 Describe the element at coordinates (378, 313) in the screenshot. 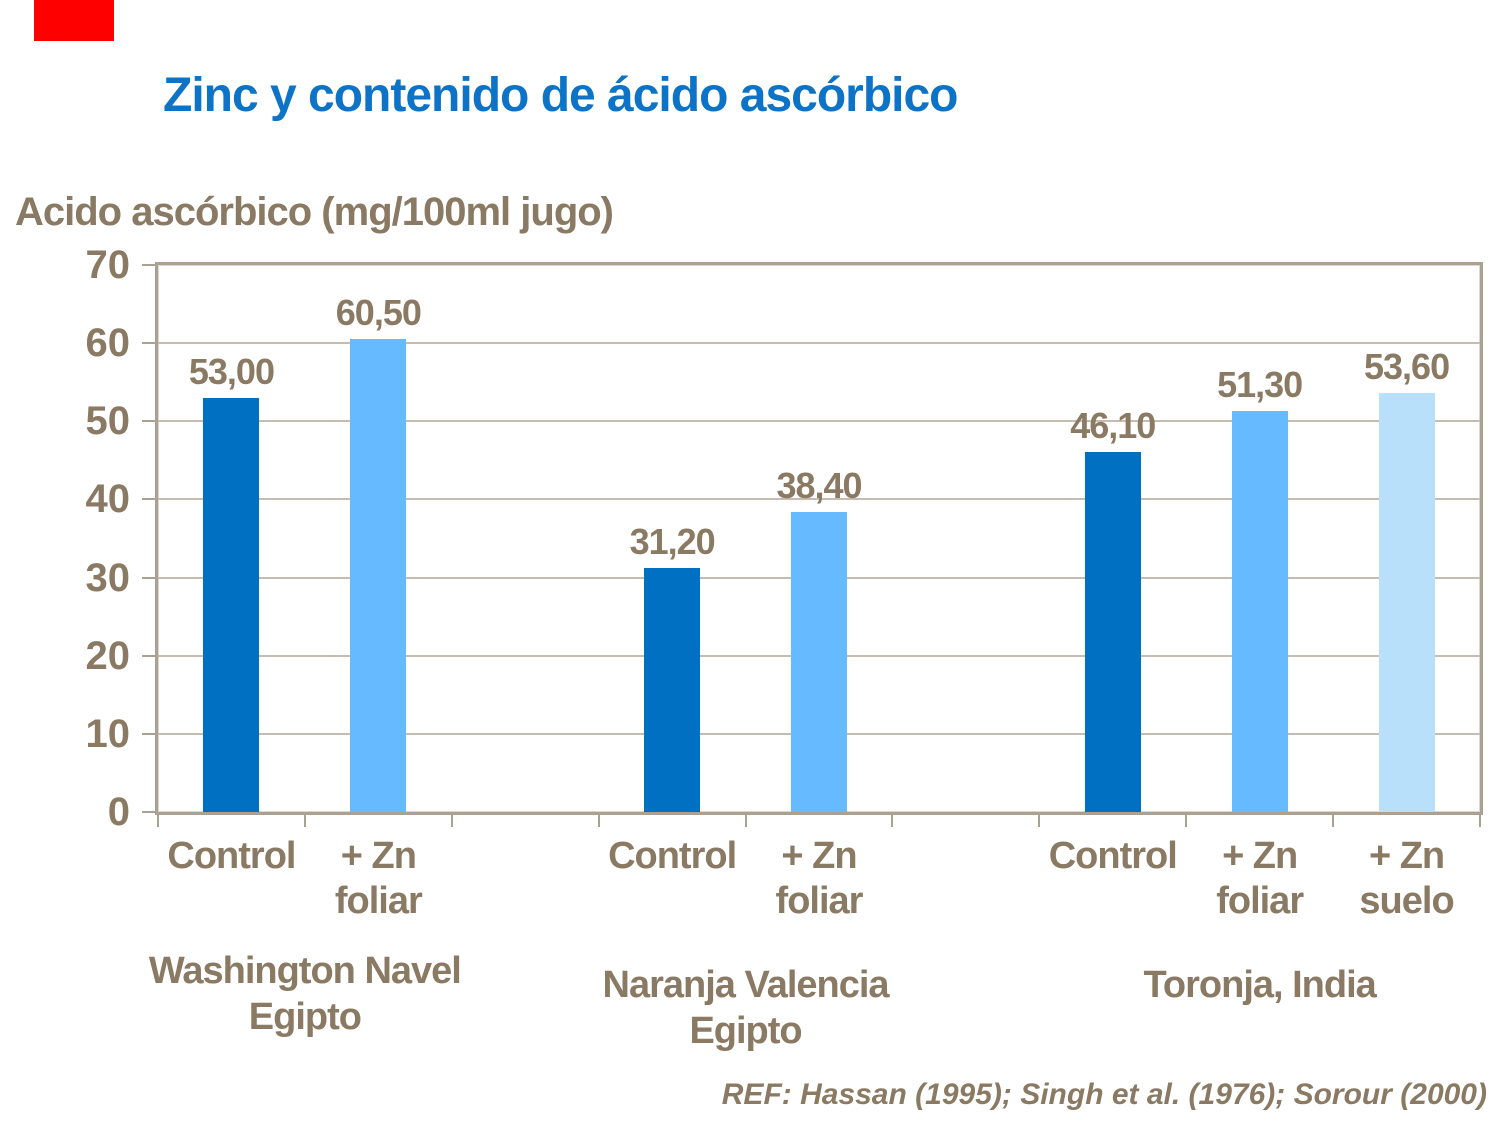

I see `bar-value-label: 60,50` at that location.